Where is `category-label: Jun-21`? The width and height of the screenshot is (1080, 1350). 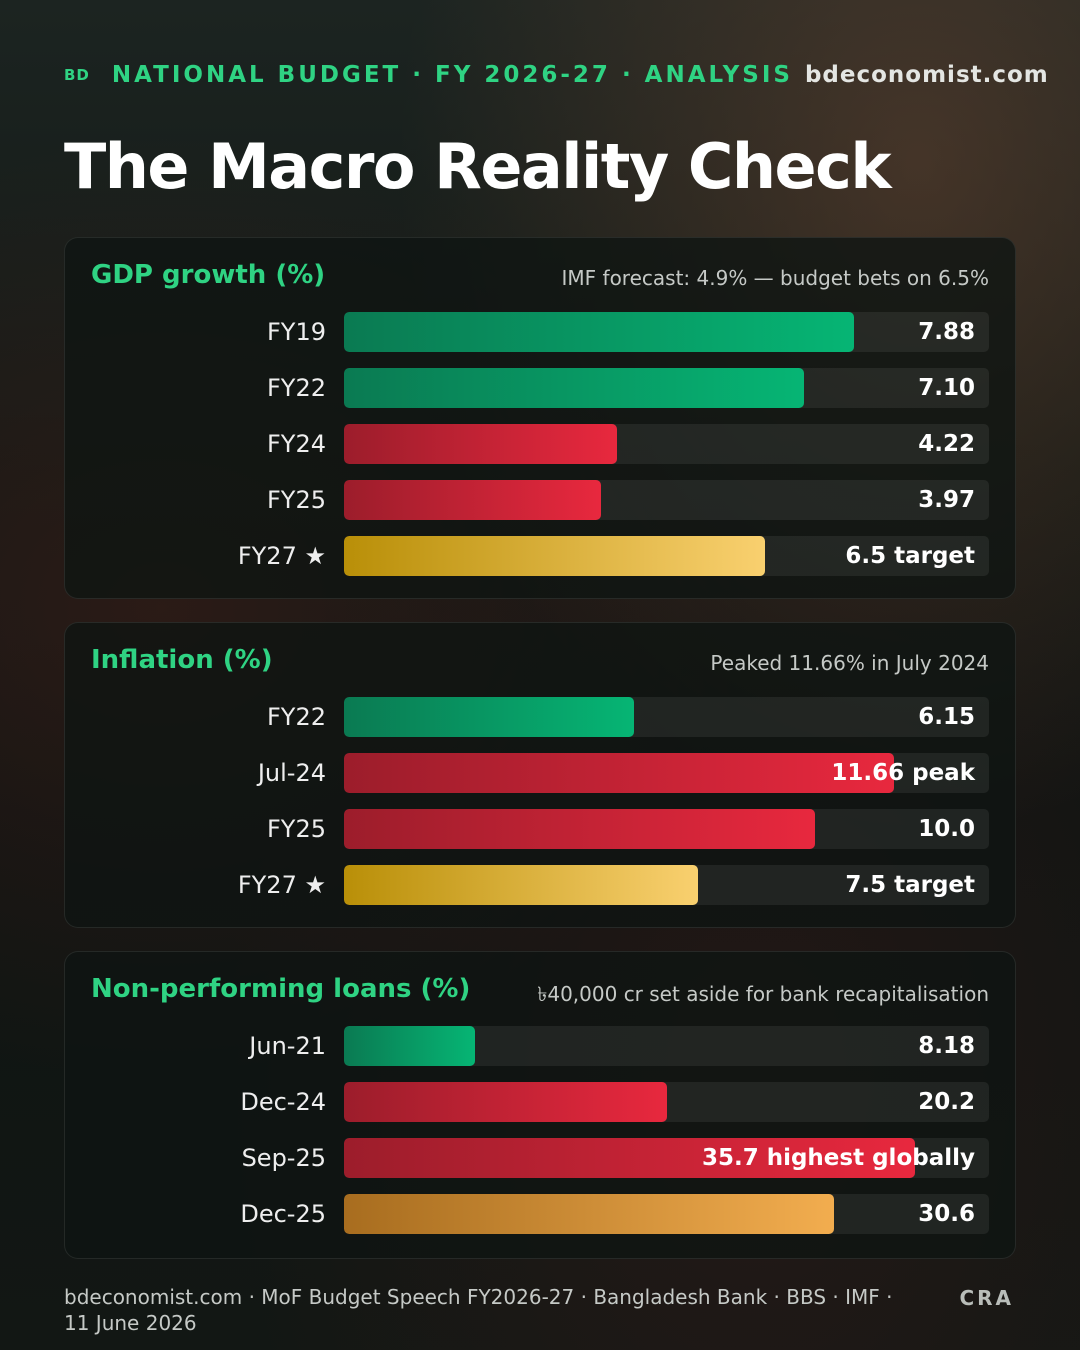 category-label: Jun-21 is located at coordinates (287, 1046).